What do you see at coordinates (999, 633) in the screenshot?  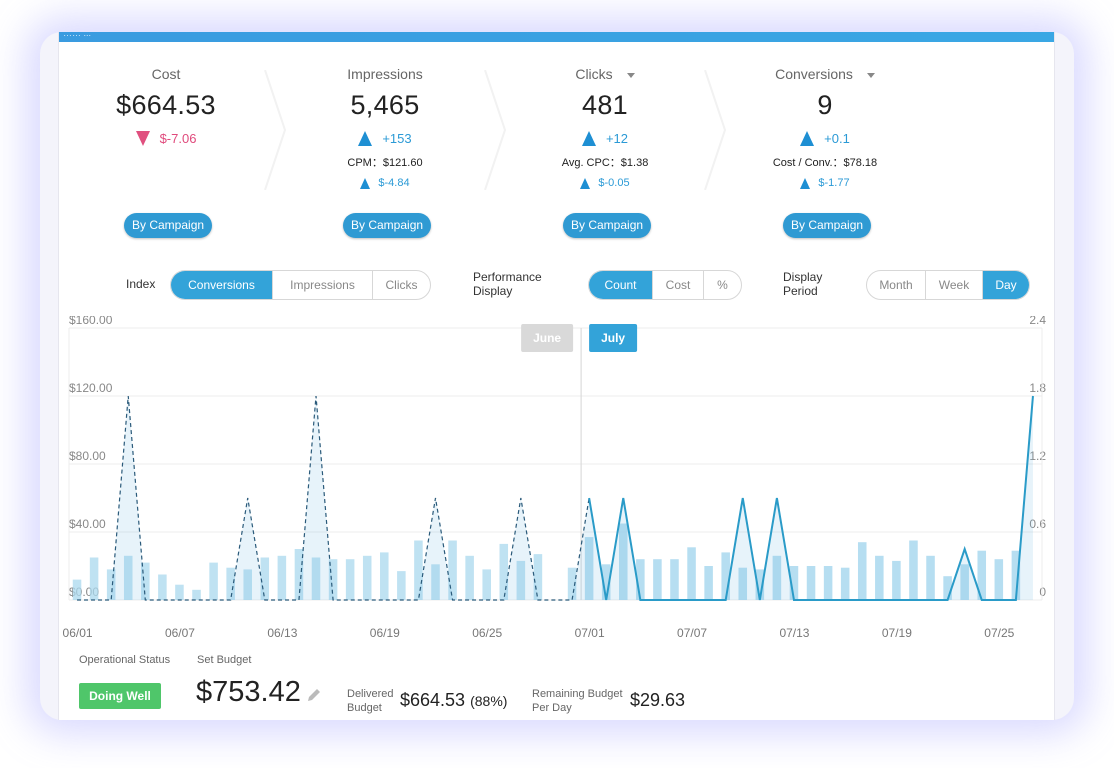 I see `x-tick-label: 07/25` at bounding box center [999, 633].